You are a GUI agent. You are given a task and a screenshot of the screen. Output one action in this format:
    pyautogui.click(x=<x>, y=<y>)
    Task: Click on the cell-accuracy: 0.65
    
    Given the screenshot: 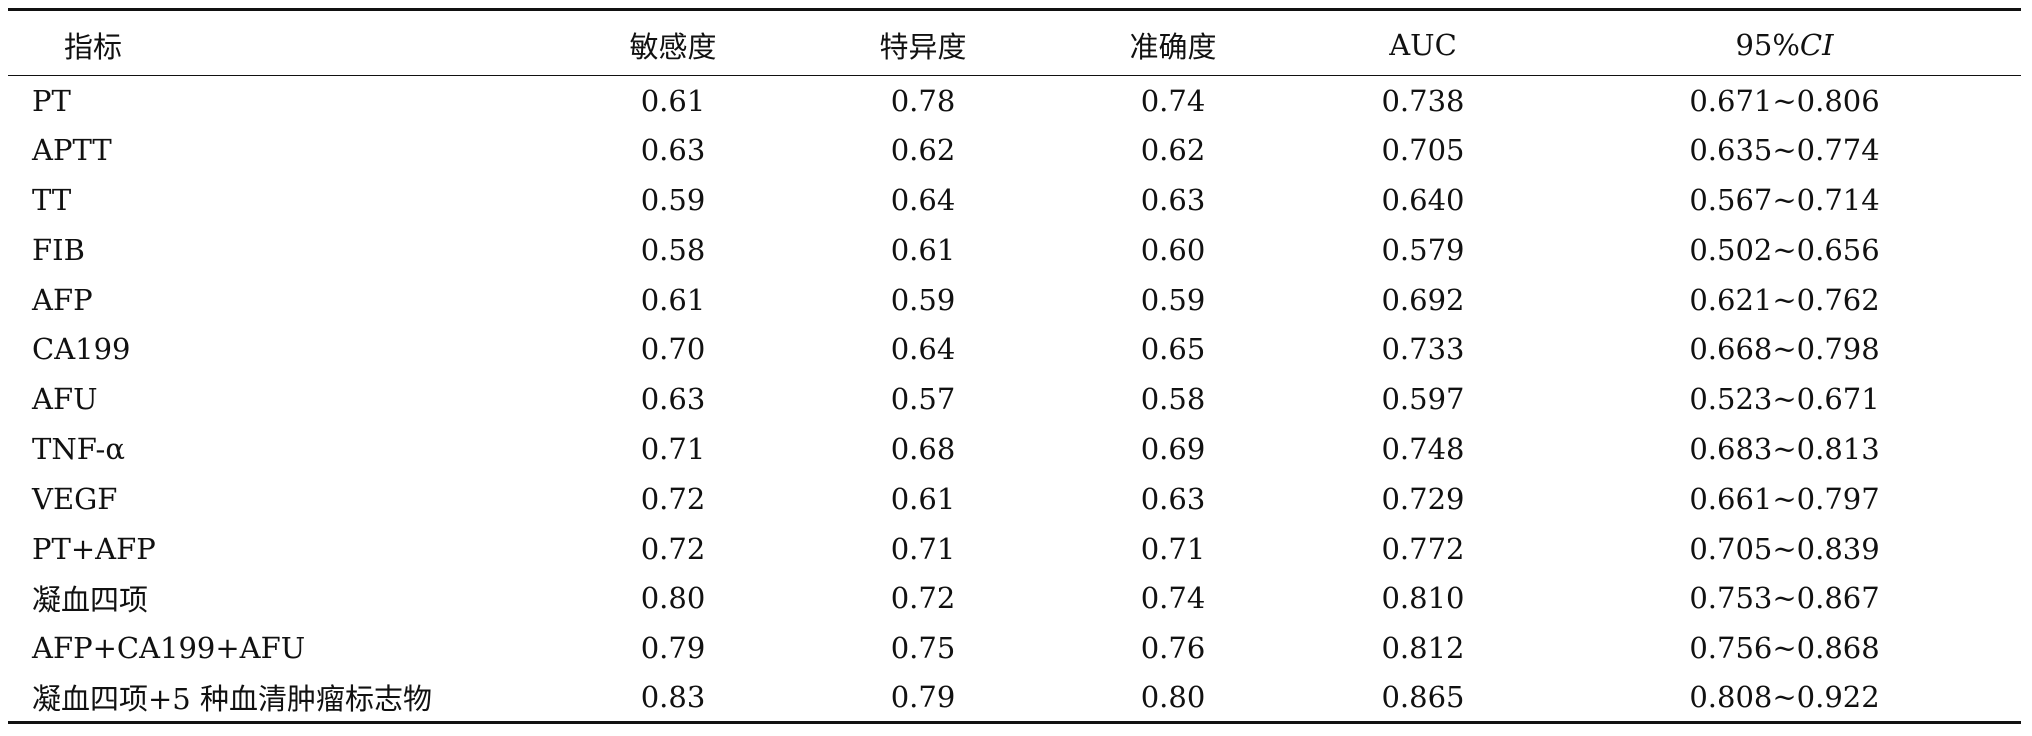 What is the action you would take?
    pyautogui.click(x=1173, y=349)
    